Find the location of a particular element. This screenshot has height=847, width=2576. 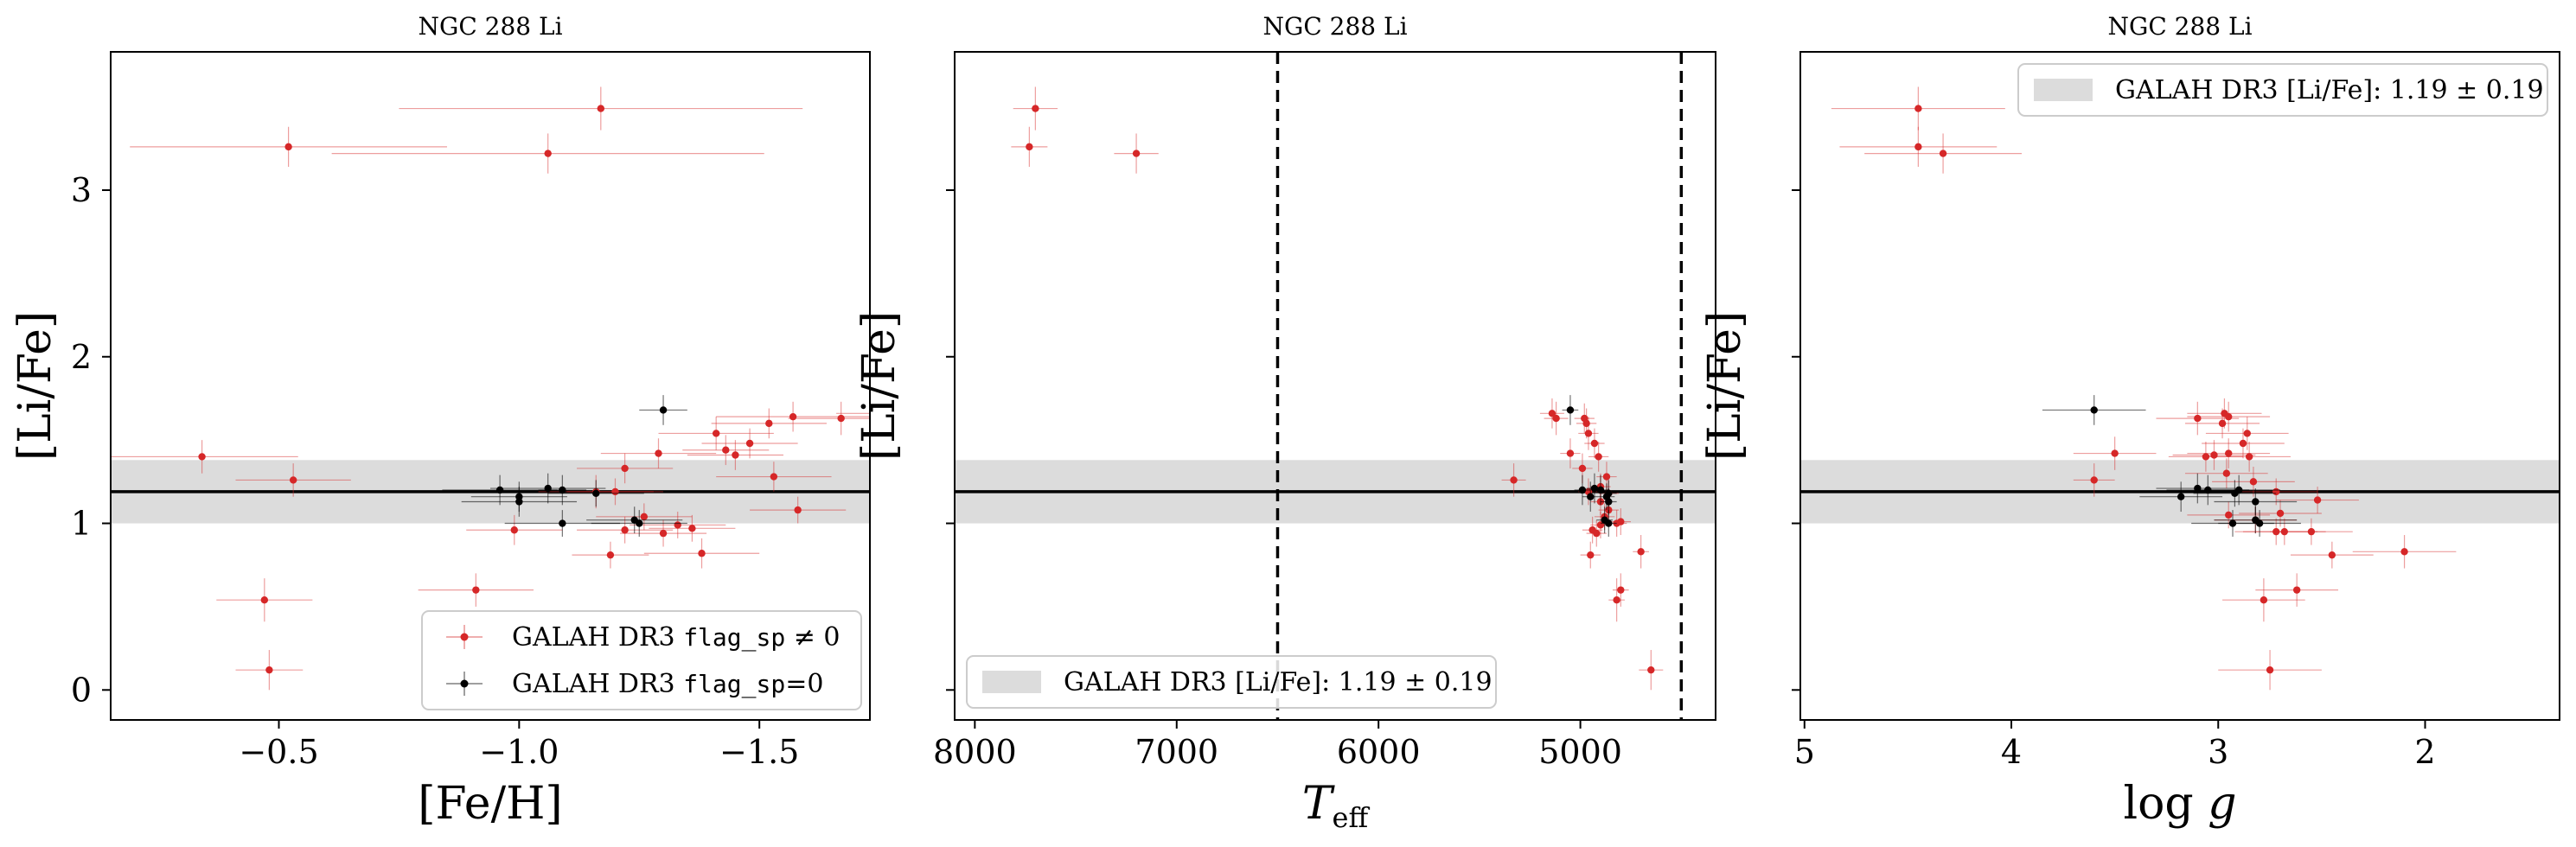

y-tick-label: 2 is located at coordinates (82, 357).